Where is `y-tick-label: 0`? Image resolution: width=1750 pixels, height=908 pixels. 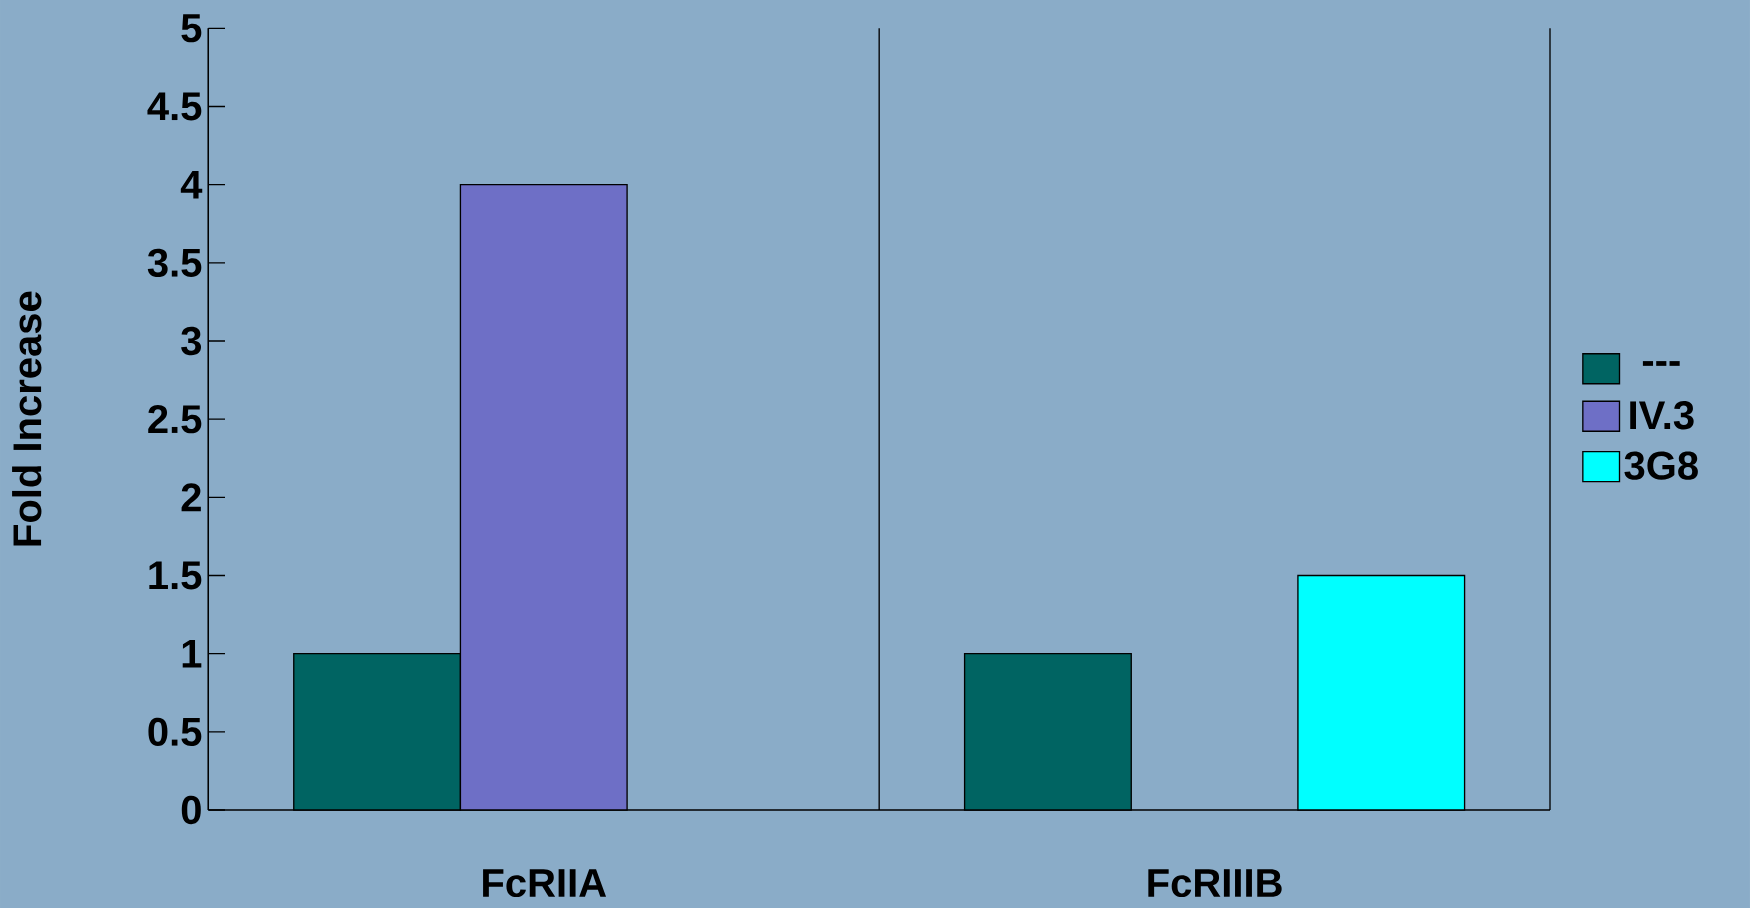 y-tick-label: 0 is located at coordinates (191, 809).